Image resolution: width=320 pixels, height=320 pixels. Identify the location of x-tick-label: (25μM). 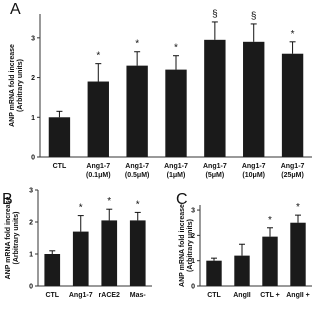
(292, 175).